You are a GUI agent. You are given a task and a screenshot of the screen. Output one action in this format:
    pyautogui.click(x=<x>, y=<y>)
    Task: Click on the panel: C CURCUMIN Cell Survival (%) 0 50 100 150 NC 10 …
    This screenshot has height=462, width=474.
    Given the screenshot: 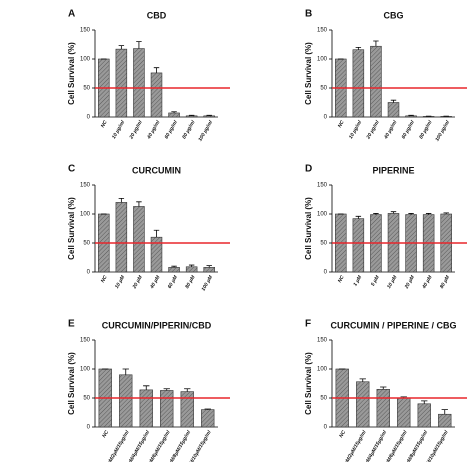 What is the action you would take?
    pyautogui.click(x=148, y=228)
    